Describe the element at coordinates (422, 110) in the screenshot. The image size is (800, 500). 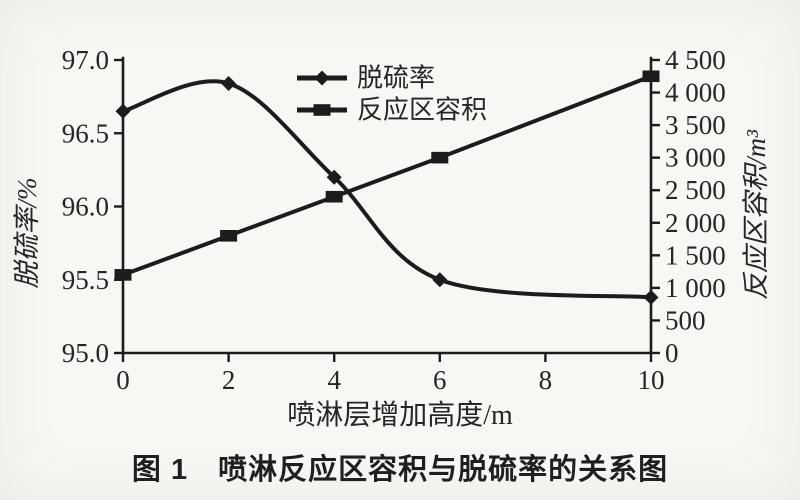
I see `legend-label: 反应区容积` at that location.